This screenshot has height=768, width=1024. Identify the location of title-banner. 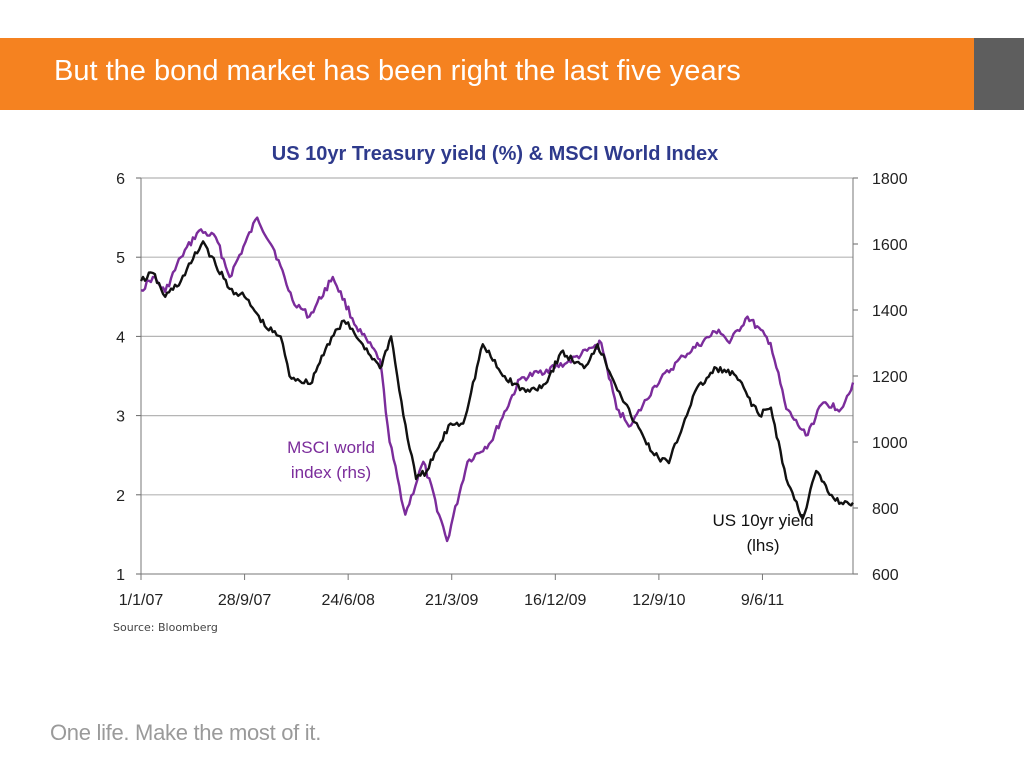
(487, 74).